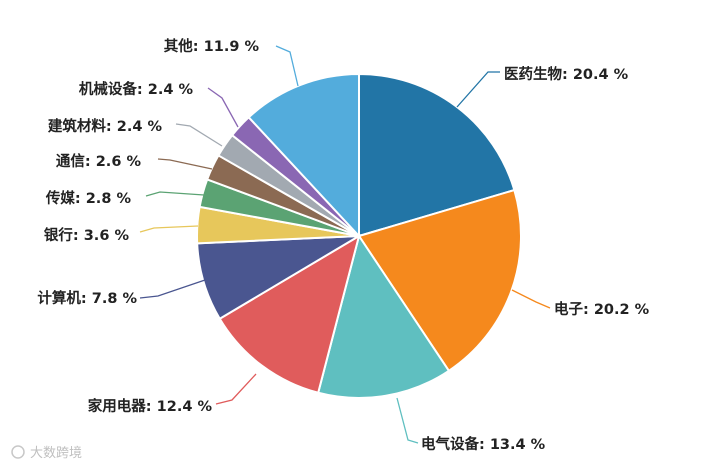 Image resolution: width=712 pixels, height=468 pixels. I want to click on slice-label: 机械设备: 2.4 %, so click(136, 89).